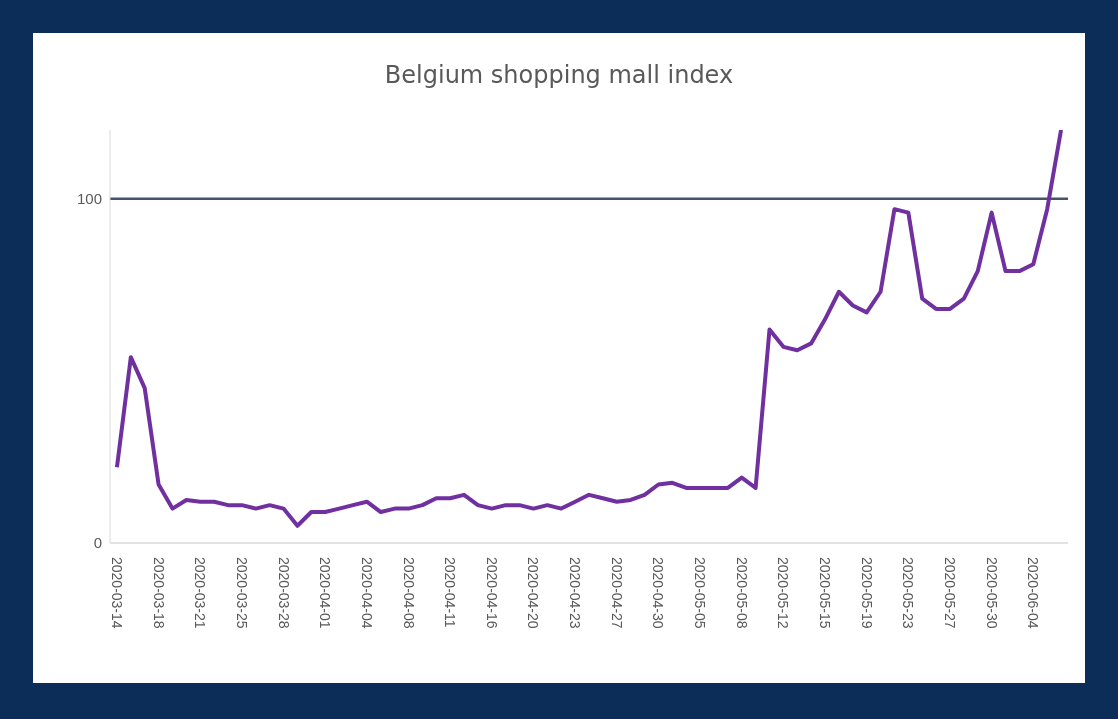 This screenshot has height=719, width=1118. I want to click on y-tick-label: 100, so click(89, 199).